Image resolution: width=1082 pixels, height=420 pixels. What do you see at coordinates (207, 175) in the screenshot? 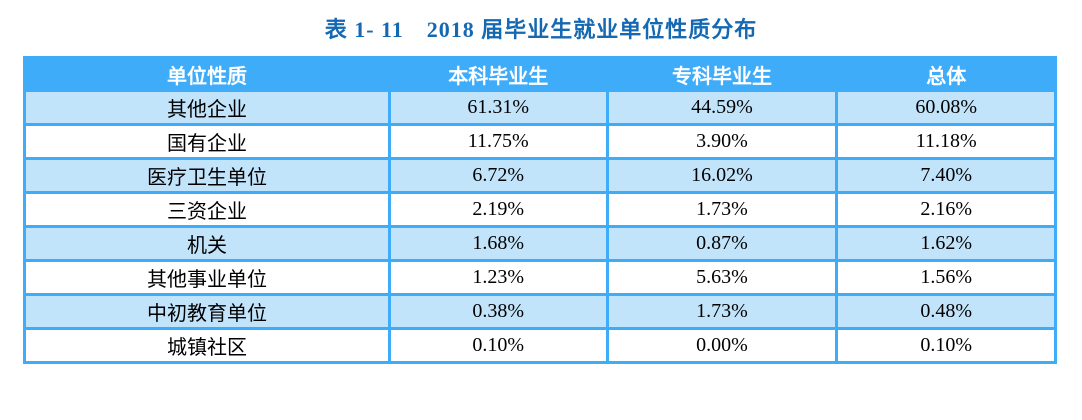
I see `row-label-cell: 医疗卫生单位` at bounding box center [207, 175].